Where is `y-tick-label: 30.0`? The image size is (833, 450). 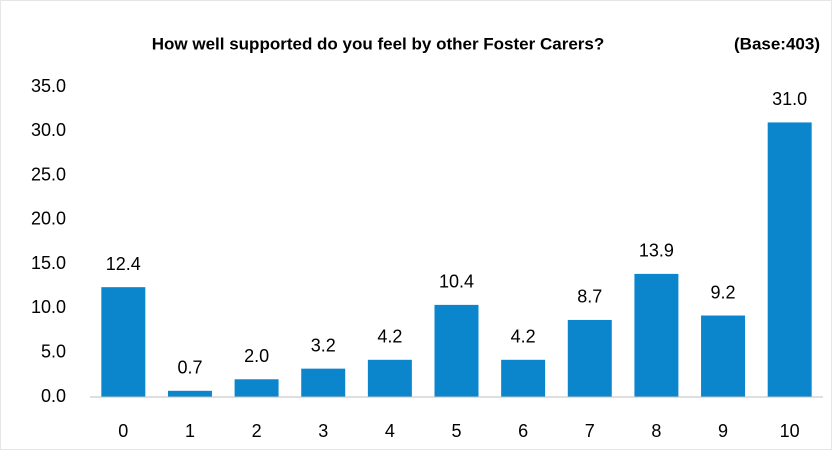 y-tick-label: 30.0 is located at coordinates (48, 130).